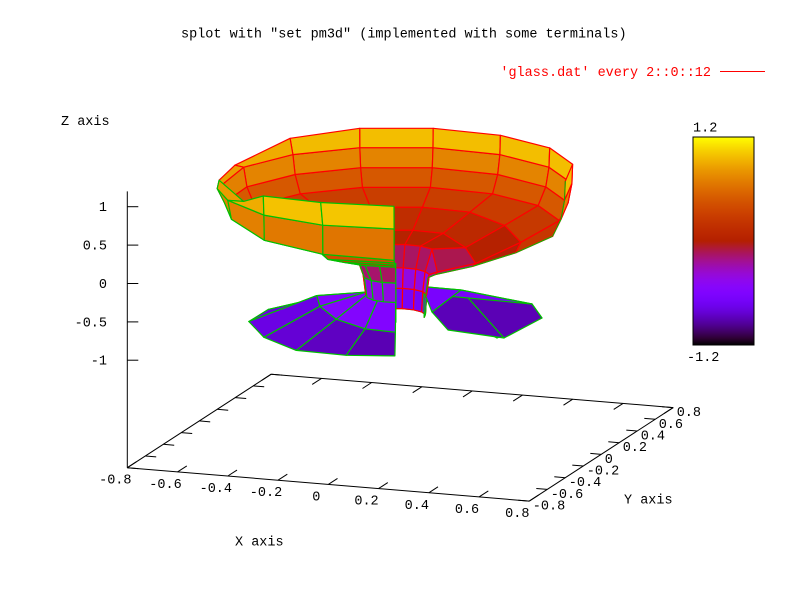  What do you see at coordinates (103, 208) in the screenshot?
I see `svg-text: 1` at bounding box center [103, 208].